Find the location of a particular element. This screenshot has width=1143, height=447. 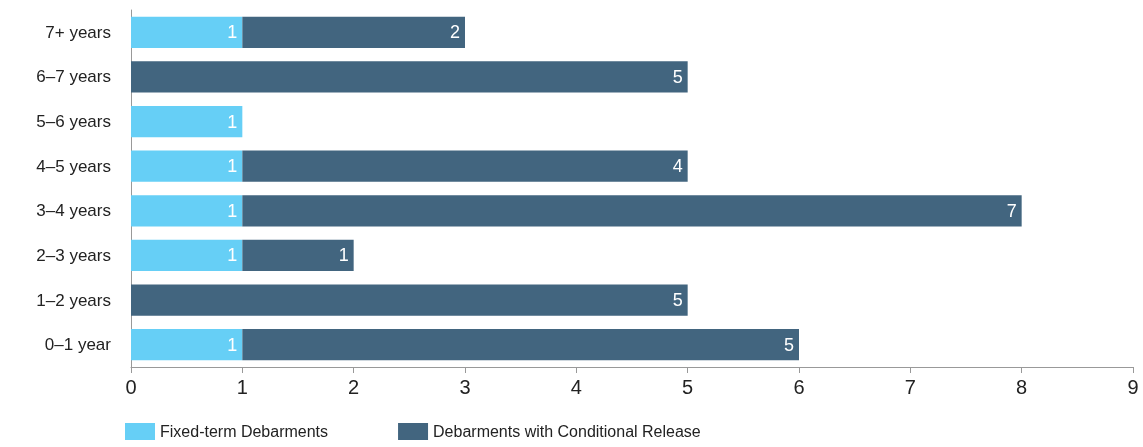

data-label: 4 is located at coordinates (677, 166).